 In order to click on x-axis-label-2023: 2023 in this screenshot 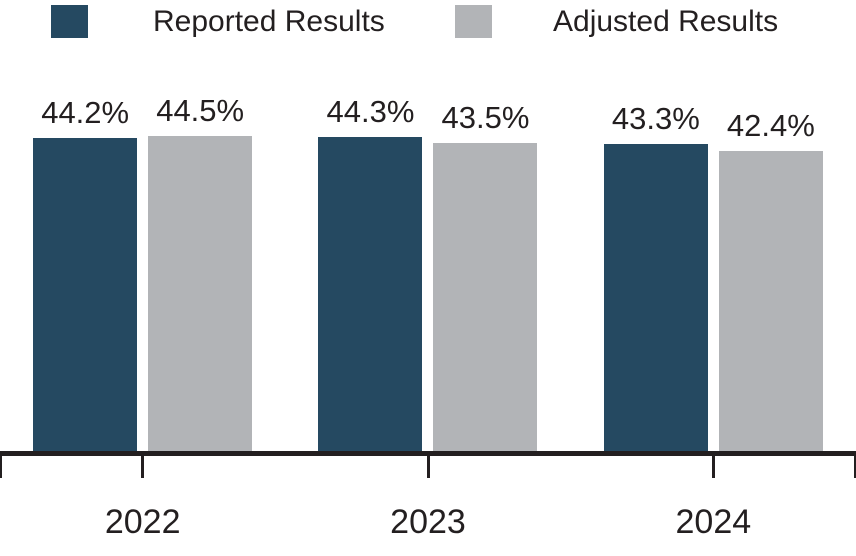, I will do `click(428, 522)`.